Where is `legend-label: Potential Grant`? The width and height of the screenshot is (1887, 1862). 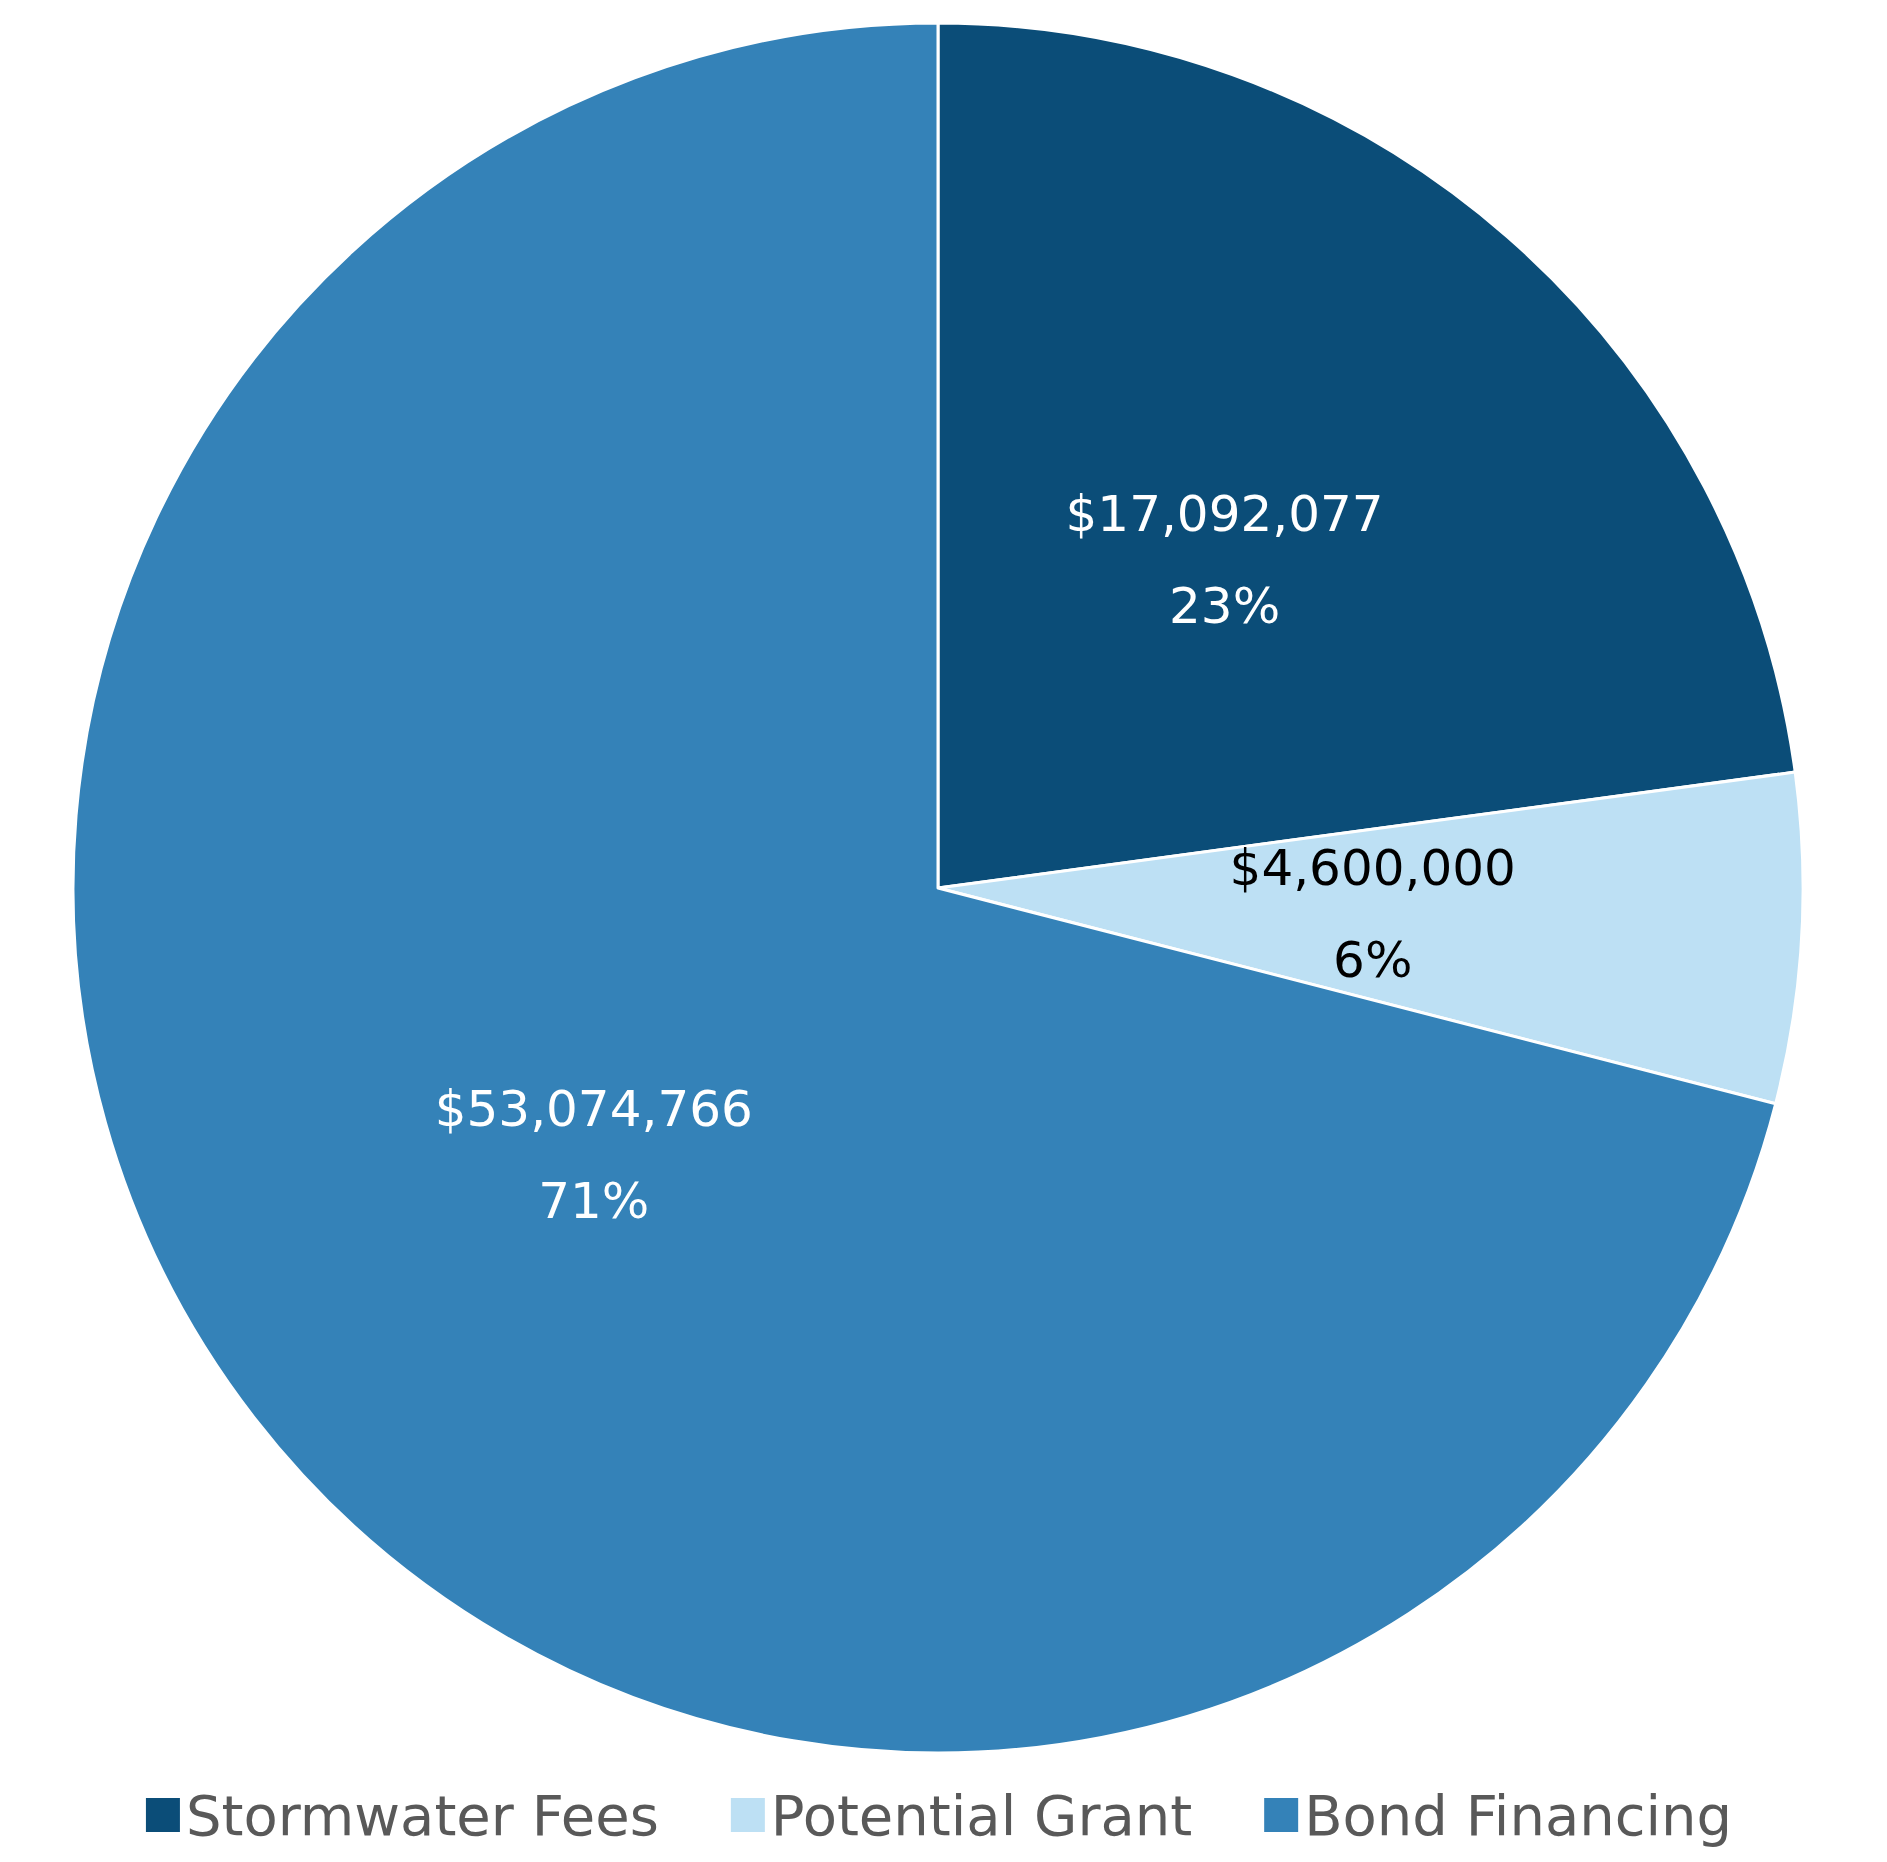
legend-label: Potential Grant is located at coordinates (981, 1815).